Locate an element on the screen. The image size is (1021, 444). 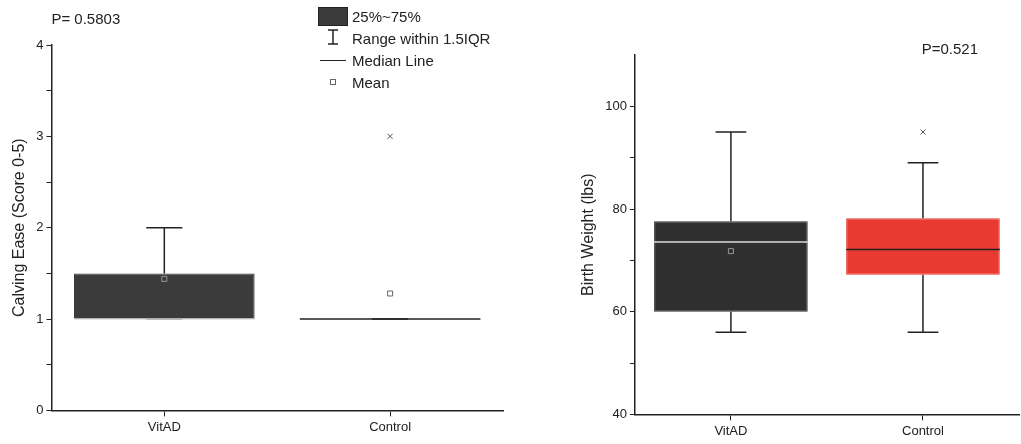
y-tick-label: 100 is located at coordinates (616, 105).